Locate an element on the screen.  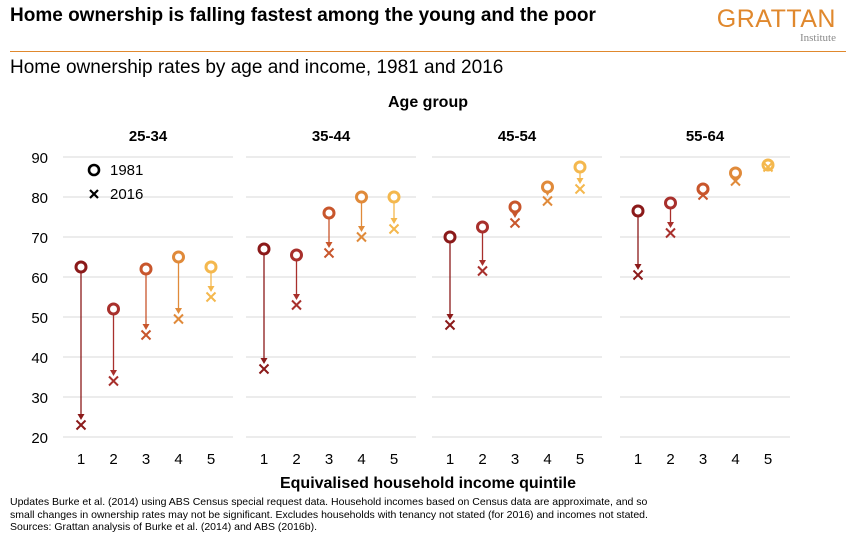
panel-title: 55-64 is located at coordinates (705, 136).